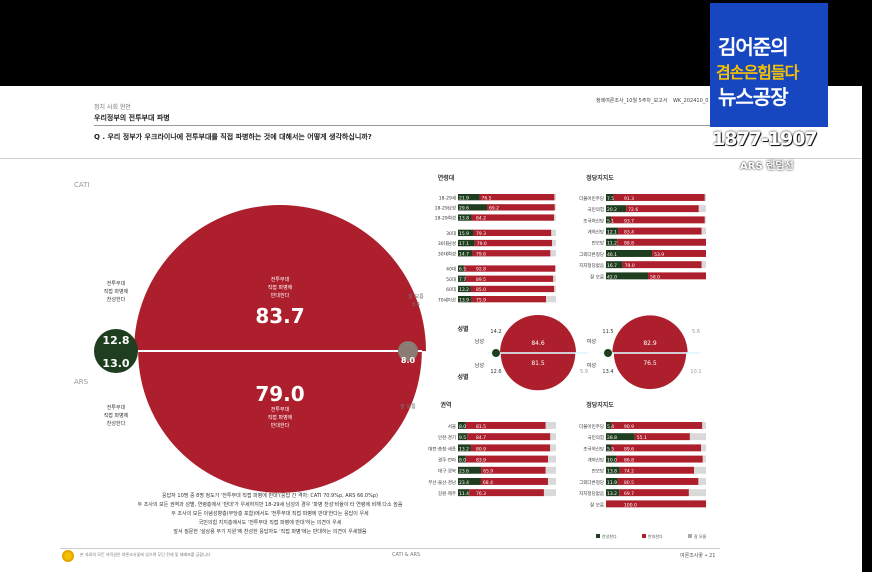 This screenshot has width=872, height=572. What do you see at coordinates (446, 178) in the screenshot?
I see `age-title: 연령대` at bounding box center [446, 178].